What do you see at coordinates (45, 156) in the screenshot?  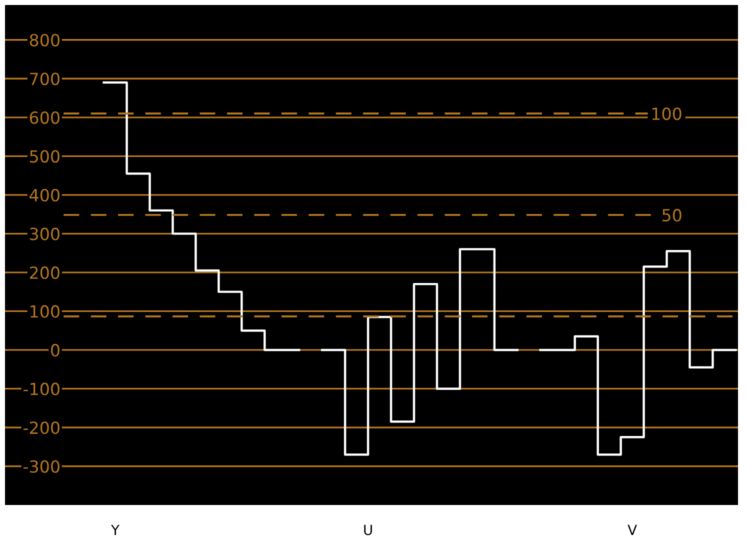 I see `y-tick-label: 500` at bounding box center [45, 156].